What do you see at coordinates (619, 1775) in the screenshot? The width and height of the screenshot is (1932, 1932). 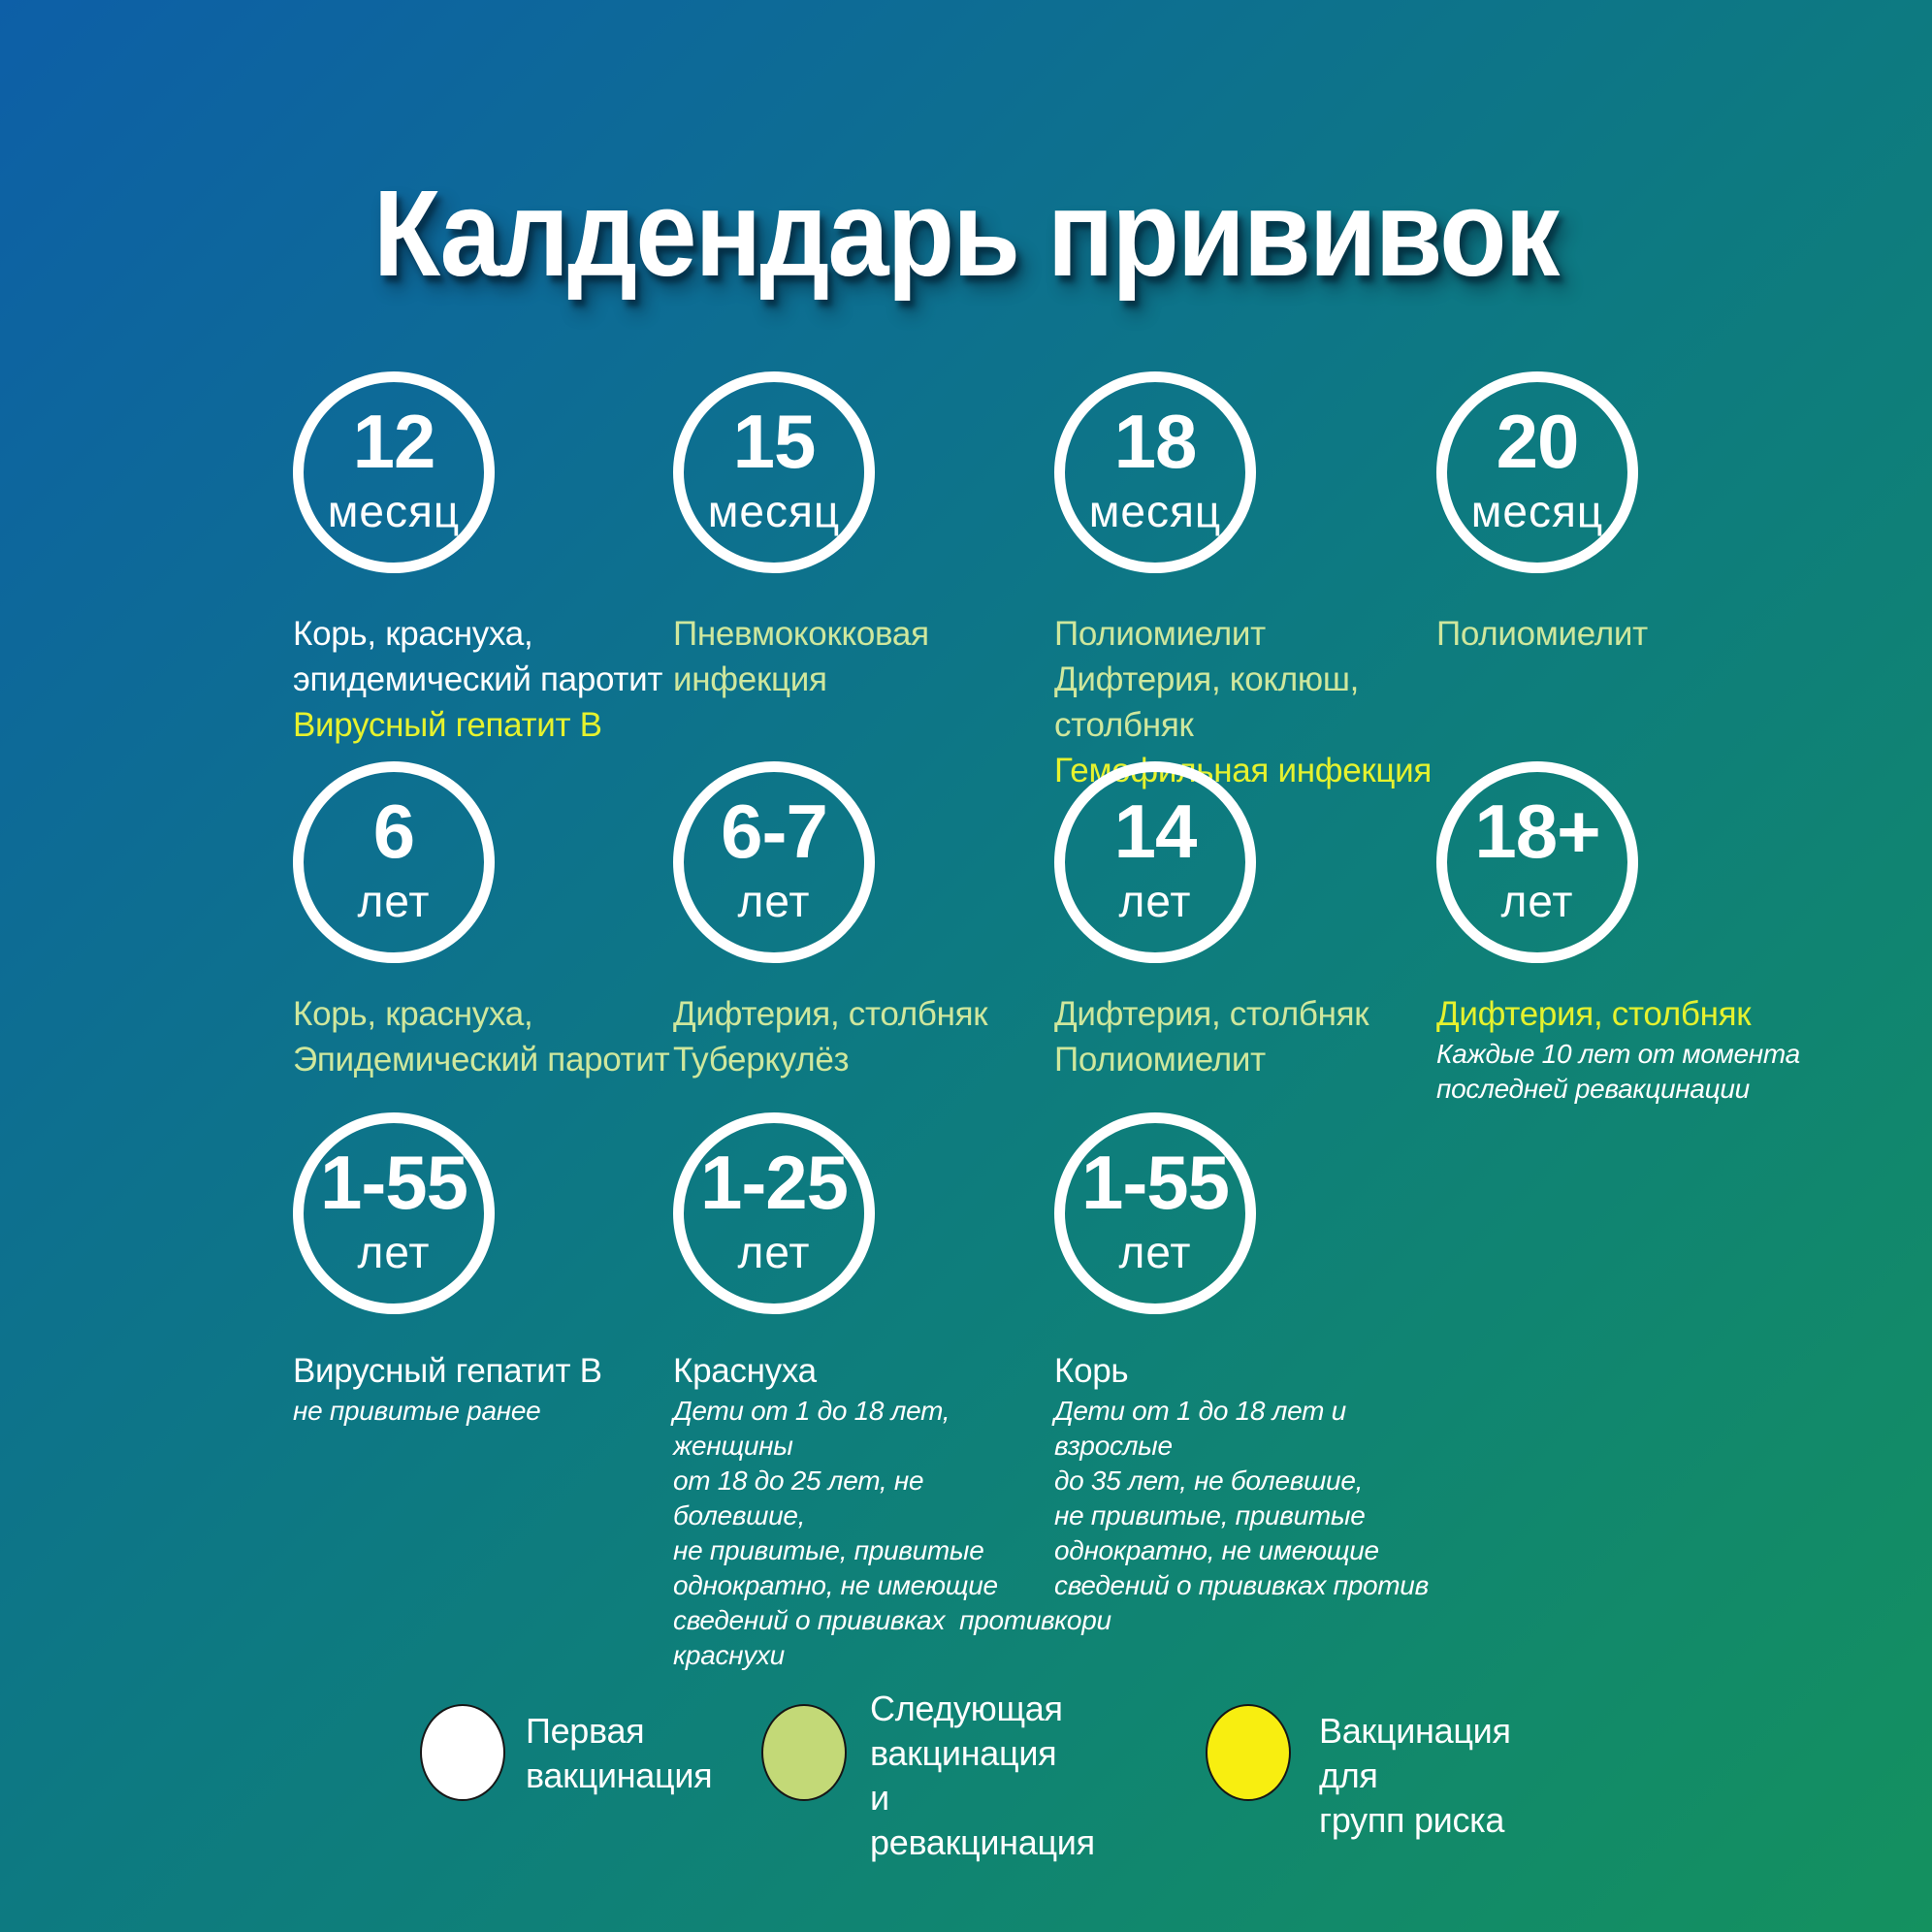 I see `legend-label-line: вакцинация` at bounding box center [619, 1775].